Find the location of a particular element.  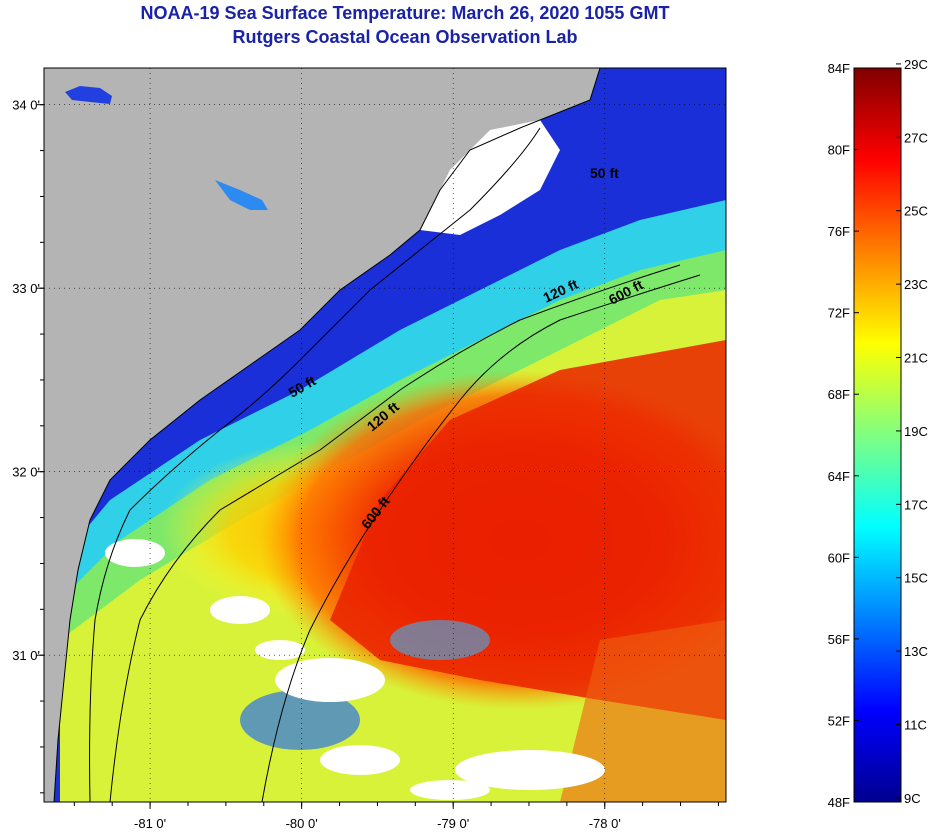

colorbar-c-label: 27C is located at coordinates (916, 137).